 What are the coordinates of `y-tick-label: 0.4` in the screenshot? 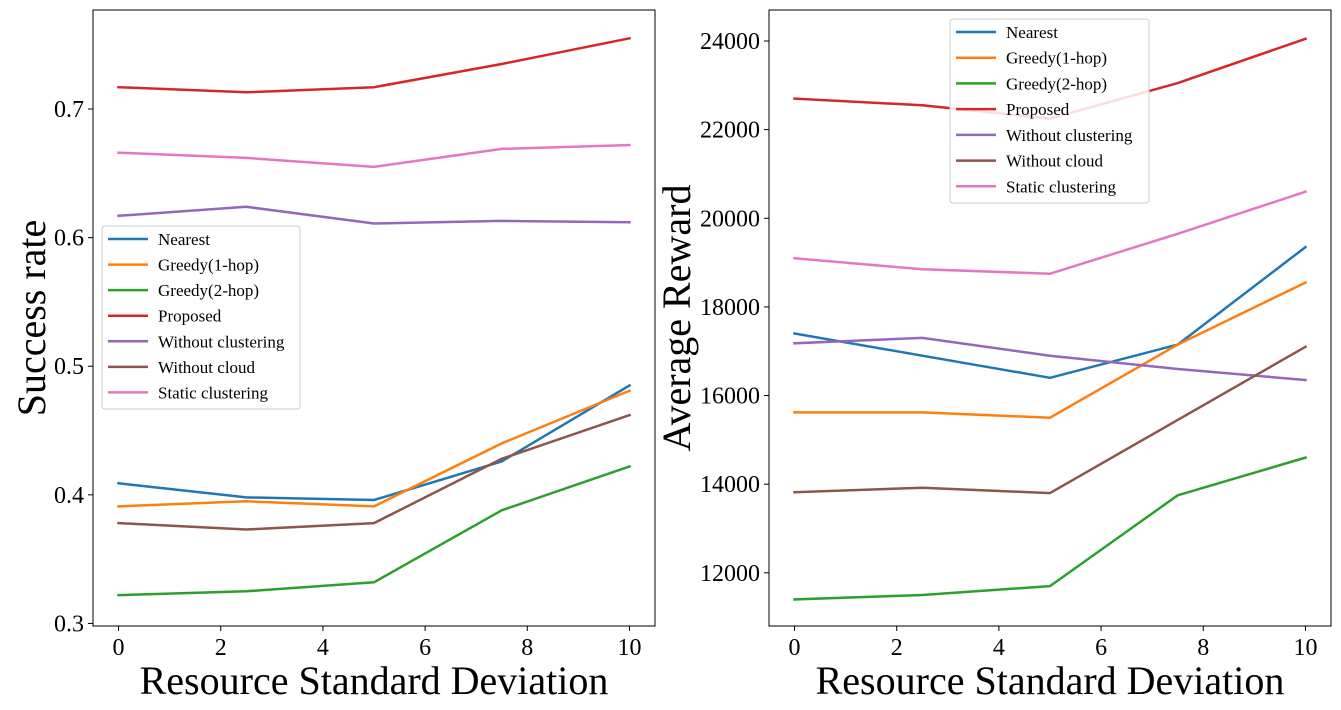 It's located at (69, 496).